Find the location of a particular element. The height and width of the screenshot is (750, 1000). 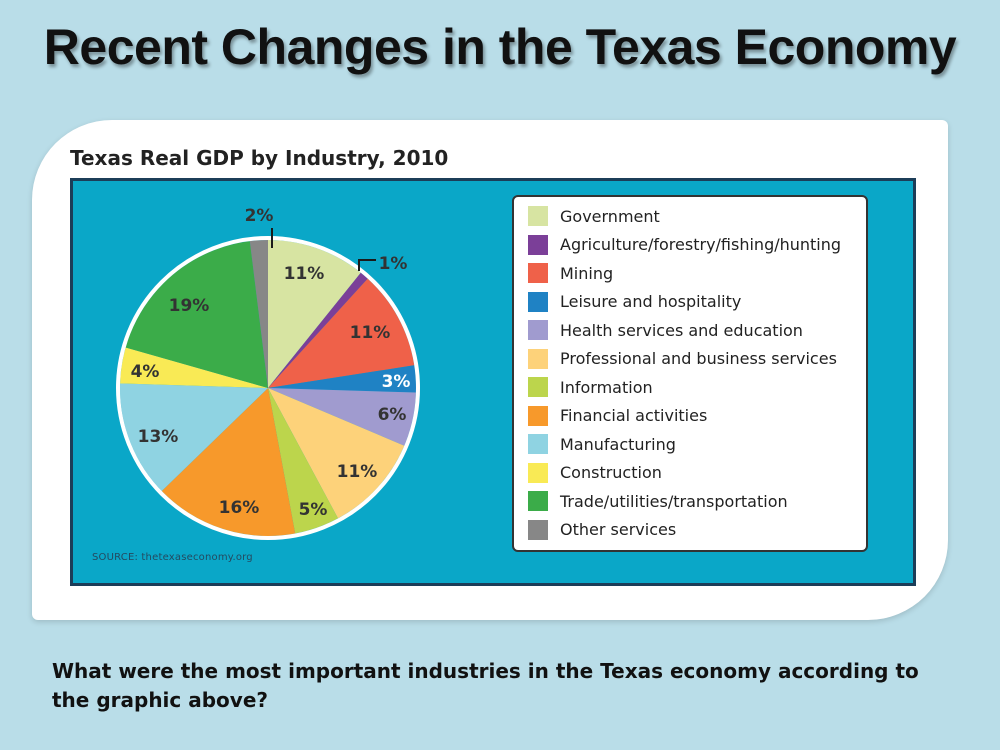

legend-label: Information is located at coordinates (606, 387).